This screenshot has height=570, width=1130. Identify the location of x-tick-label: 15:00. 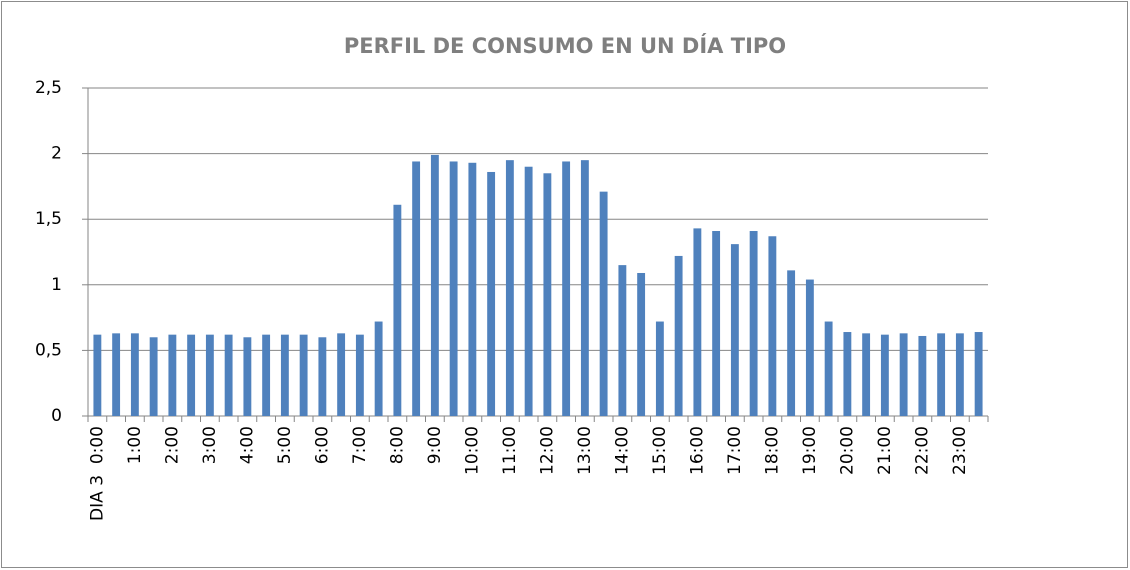
(660, 450).